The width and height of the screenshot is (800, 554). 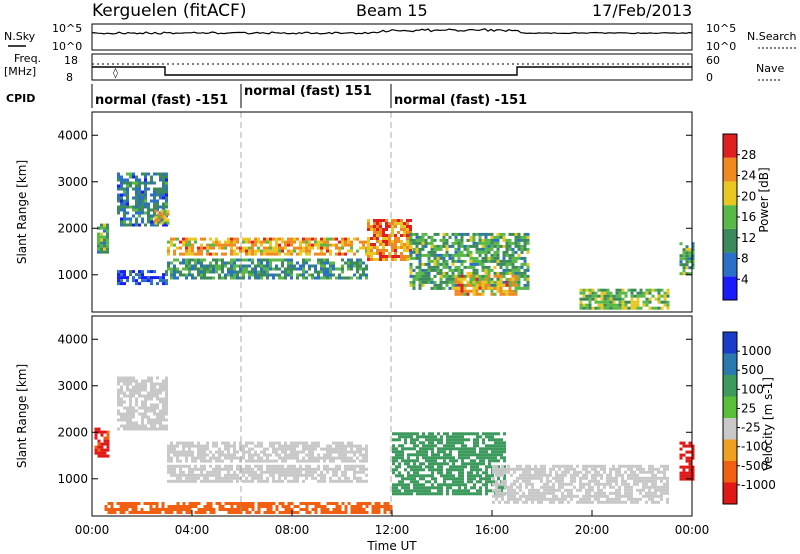 I want to click on date-title: 17/Feb/2013, so click(x=642, y=10).